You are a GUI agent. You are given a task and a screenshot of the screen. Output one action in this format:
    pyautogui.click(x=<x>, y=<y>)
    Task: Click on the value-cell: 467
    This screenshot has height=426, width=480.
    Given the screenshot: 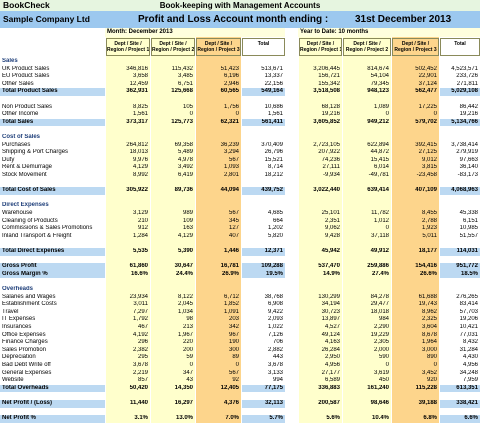 What is the action you would take?
    pyautogui.click(x=142, y=327)
    